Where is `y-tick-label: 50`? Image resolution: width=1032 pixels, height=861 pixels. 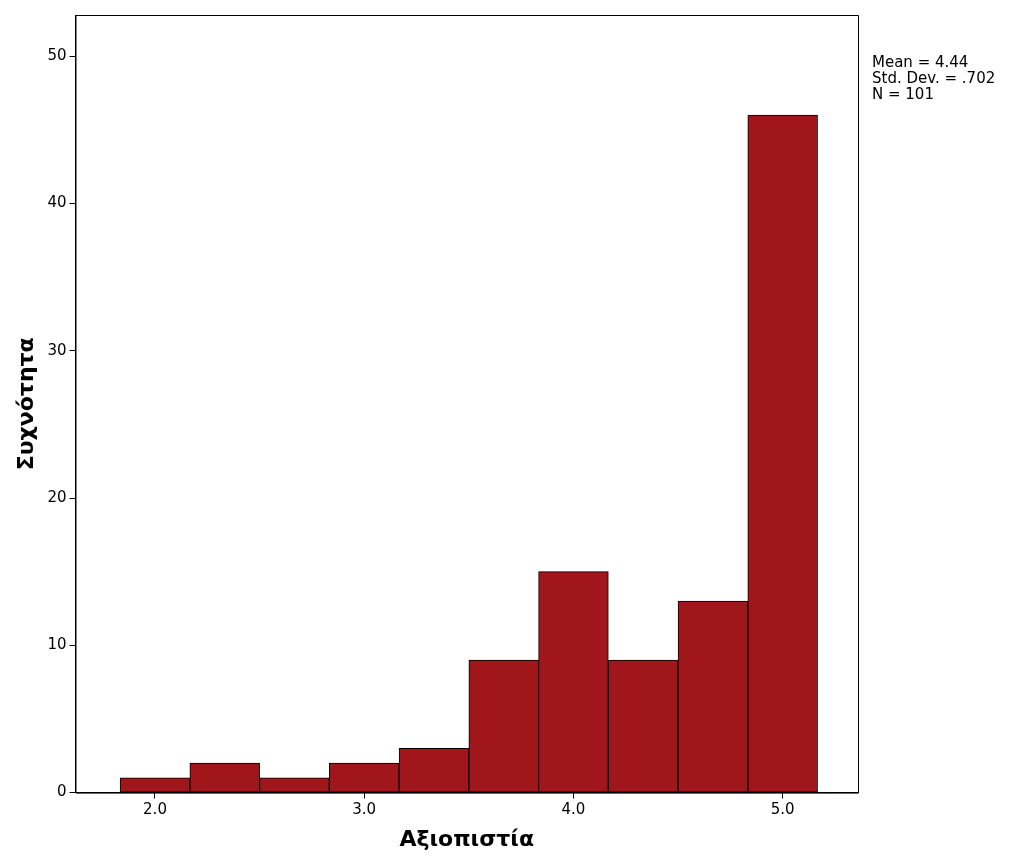
y-tick-label: 50 is located at coordinates (57, 55).